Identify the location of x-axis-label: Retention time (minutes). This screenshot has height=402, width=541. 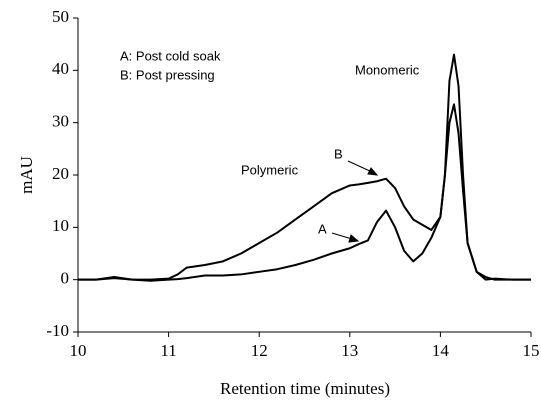
(305, 388).